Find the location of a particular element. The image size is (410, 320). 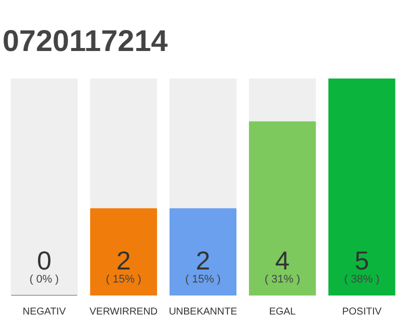

annotation: ( 0% ) is located at coordinates (44, 280).